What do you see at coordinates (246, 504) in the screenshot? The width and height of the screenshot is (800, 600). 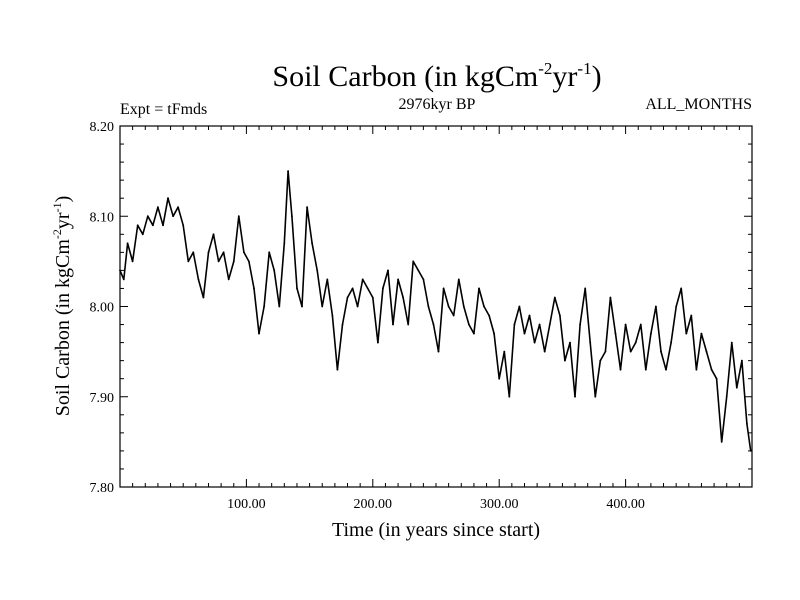 I see `x-tick-label: 100.00` at bounding box center [246, 504].